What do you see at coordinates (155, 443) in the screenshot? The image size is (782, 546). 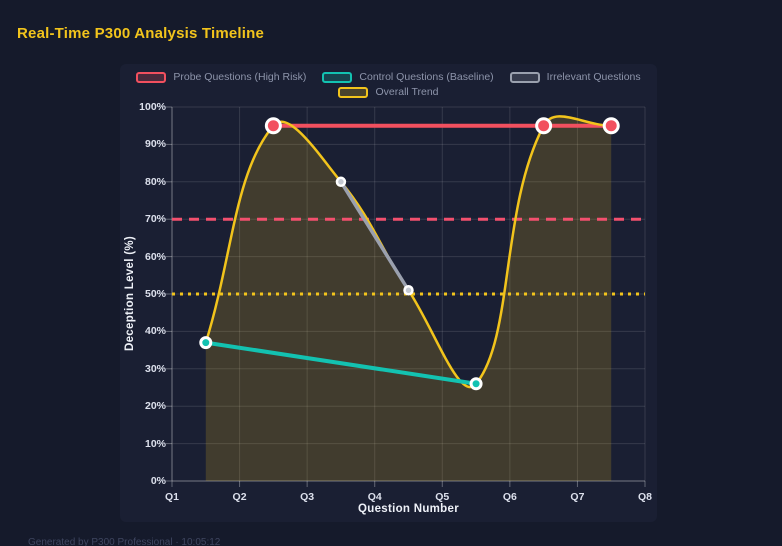 I see `y-tick-label: 10%` at bounding box center [155, 443].